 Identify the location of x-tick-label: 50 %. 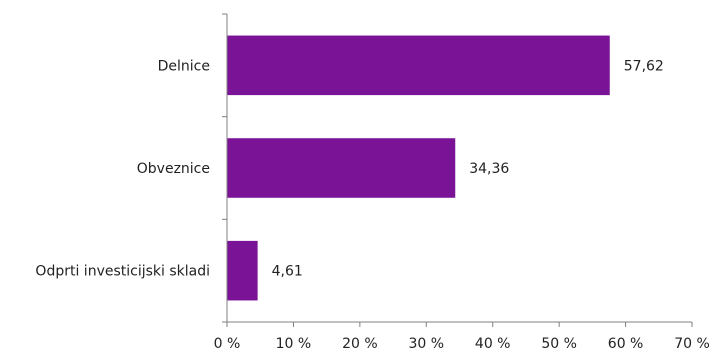
(559, 344).